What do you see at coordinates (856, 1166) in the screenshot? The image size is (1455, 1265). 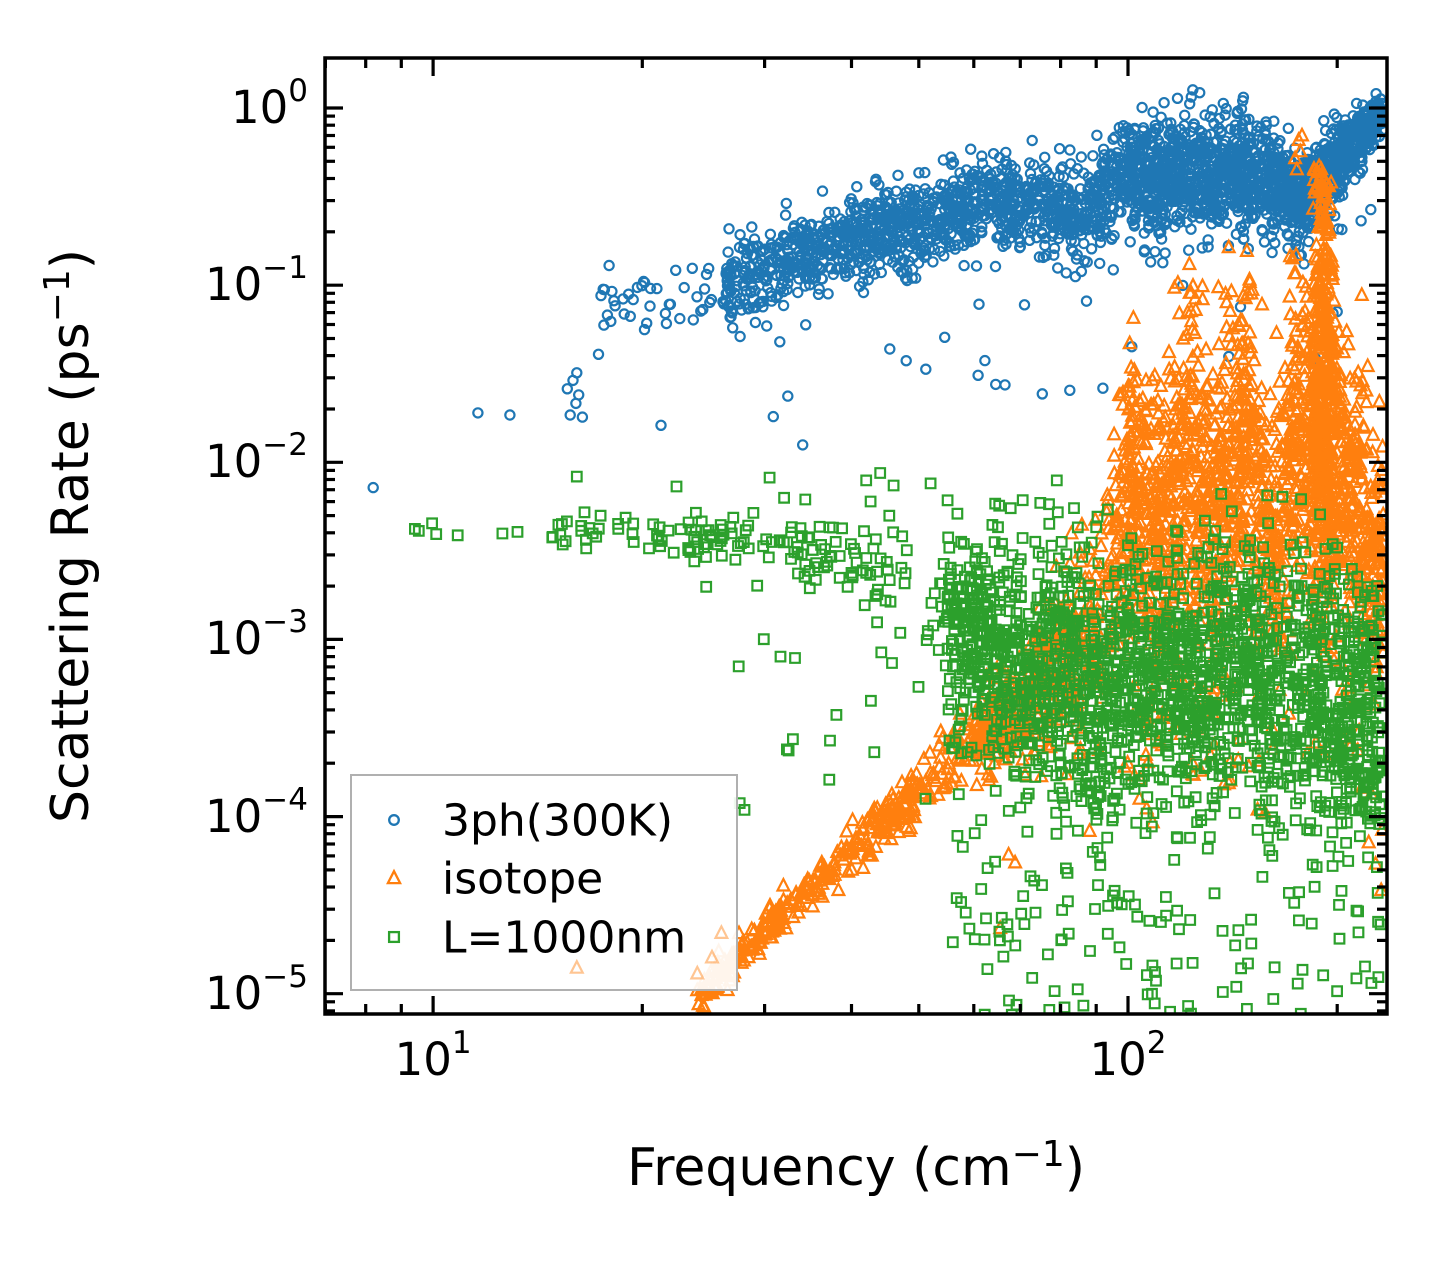 I see `x-axis-label: Frequency (cm−1)` at bounding box center [856, 1166].